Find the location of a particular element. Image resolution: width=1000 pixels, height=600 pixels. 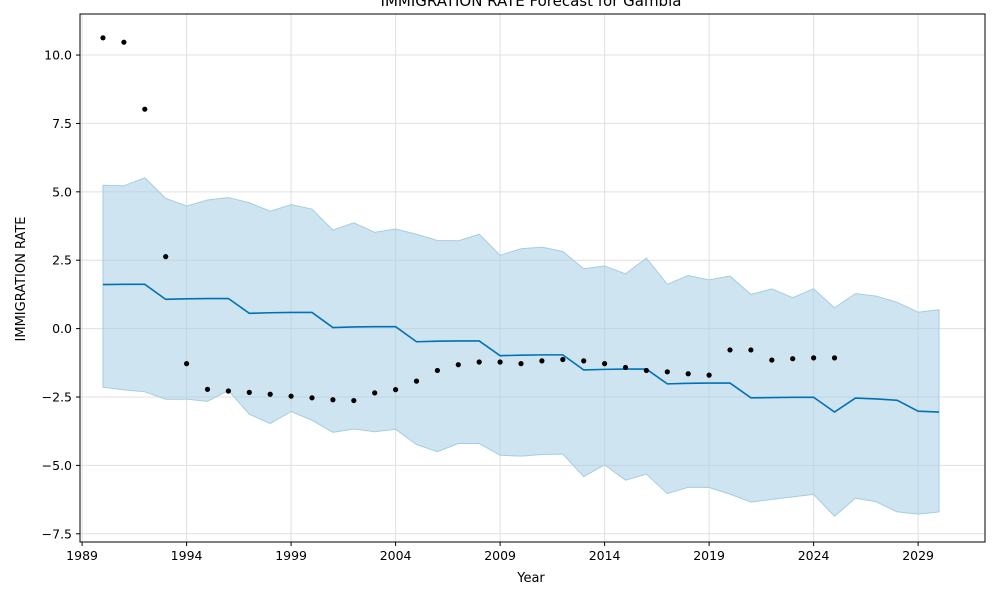

y-tick-label: 10.0 is located at coordinates (58, 55).